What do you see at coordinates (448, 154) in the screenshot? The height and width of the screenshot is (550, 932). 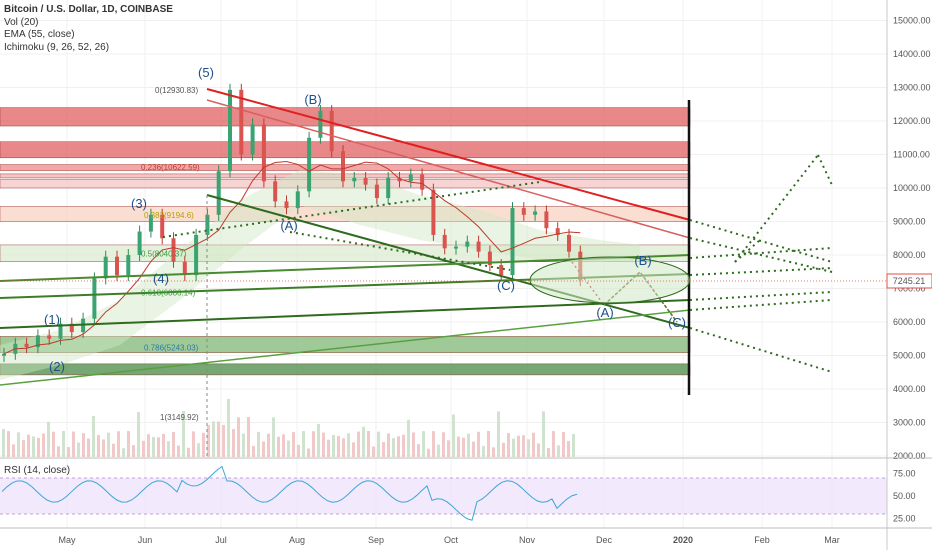 I see `red-trendline` at bounding box center [448, 154].